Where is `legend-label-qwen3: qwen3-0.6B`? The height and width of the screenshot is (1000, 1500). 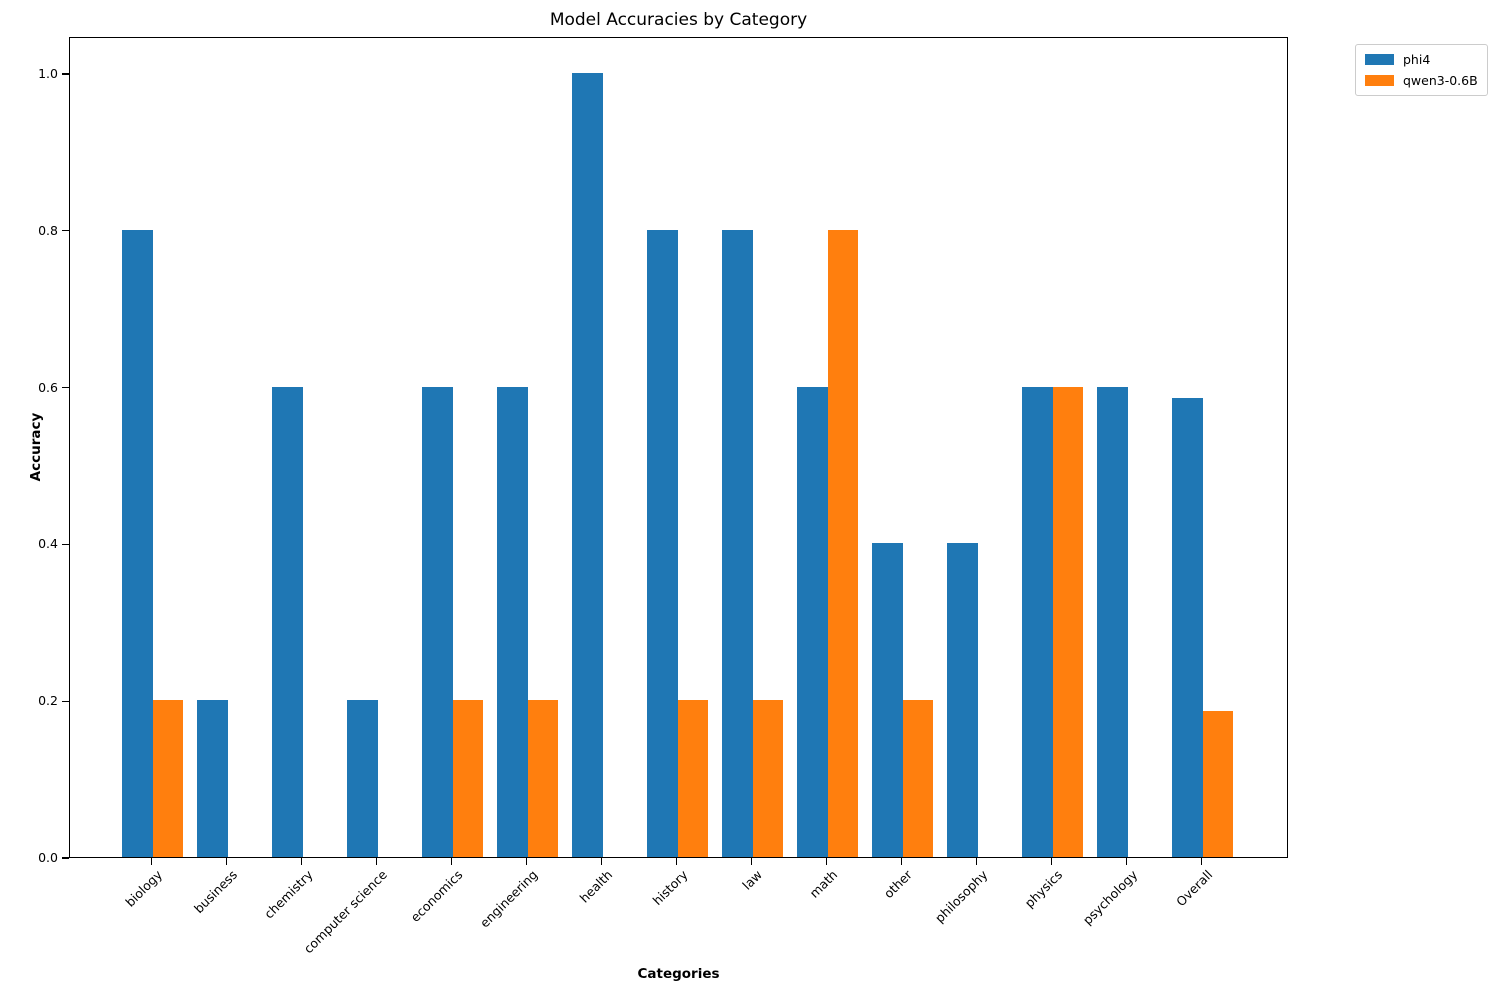
legend-label-qwen3: qwen3-0.6B is located at coordinates (1440, 80).